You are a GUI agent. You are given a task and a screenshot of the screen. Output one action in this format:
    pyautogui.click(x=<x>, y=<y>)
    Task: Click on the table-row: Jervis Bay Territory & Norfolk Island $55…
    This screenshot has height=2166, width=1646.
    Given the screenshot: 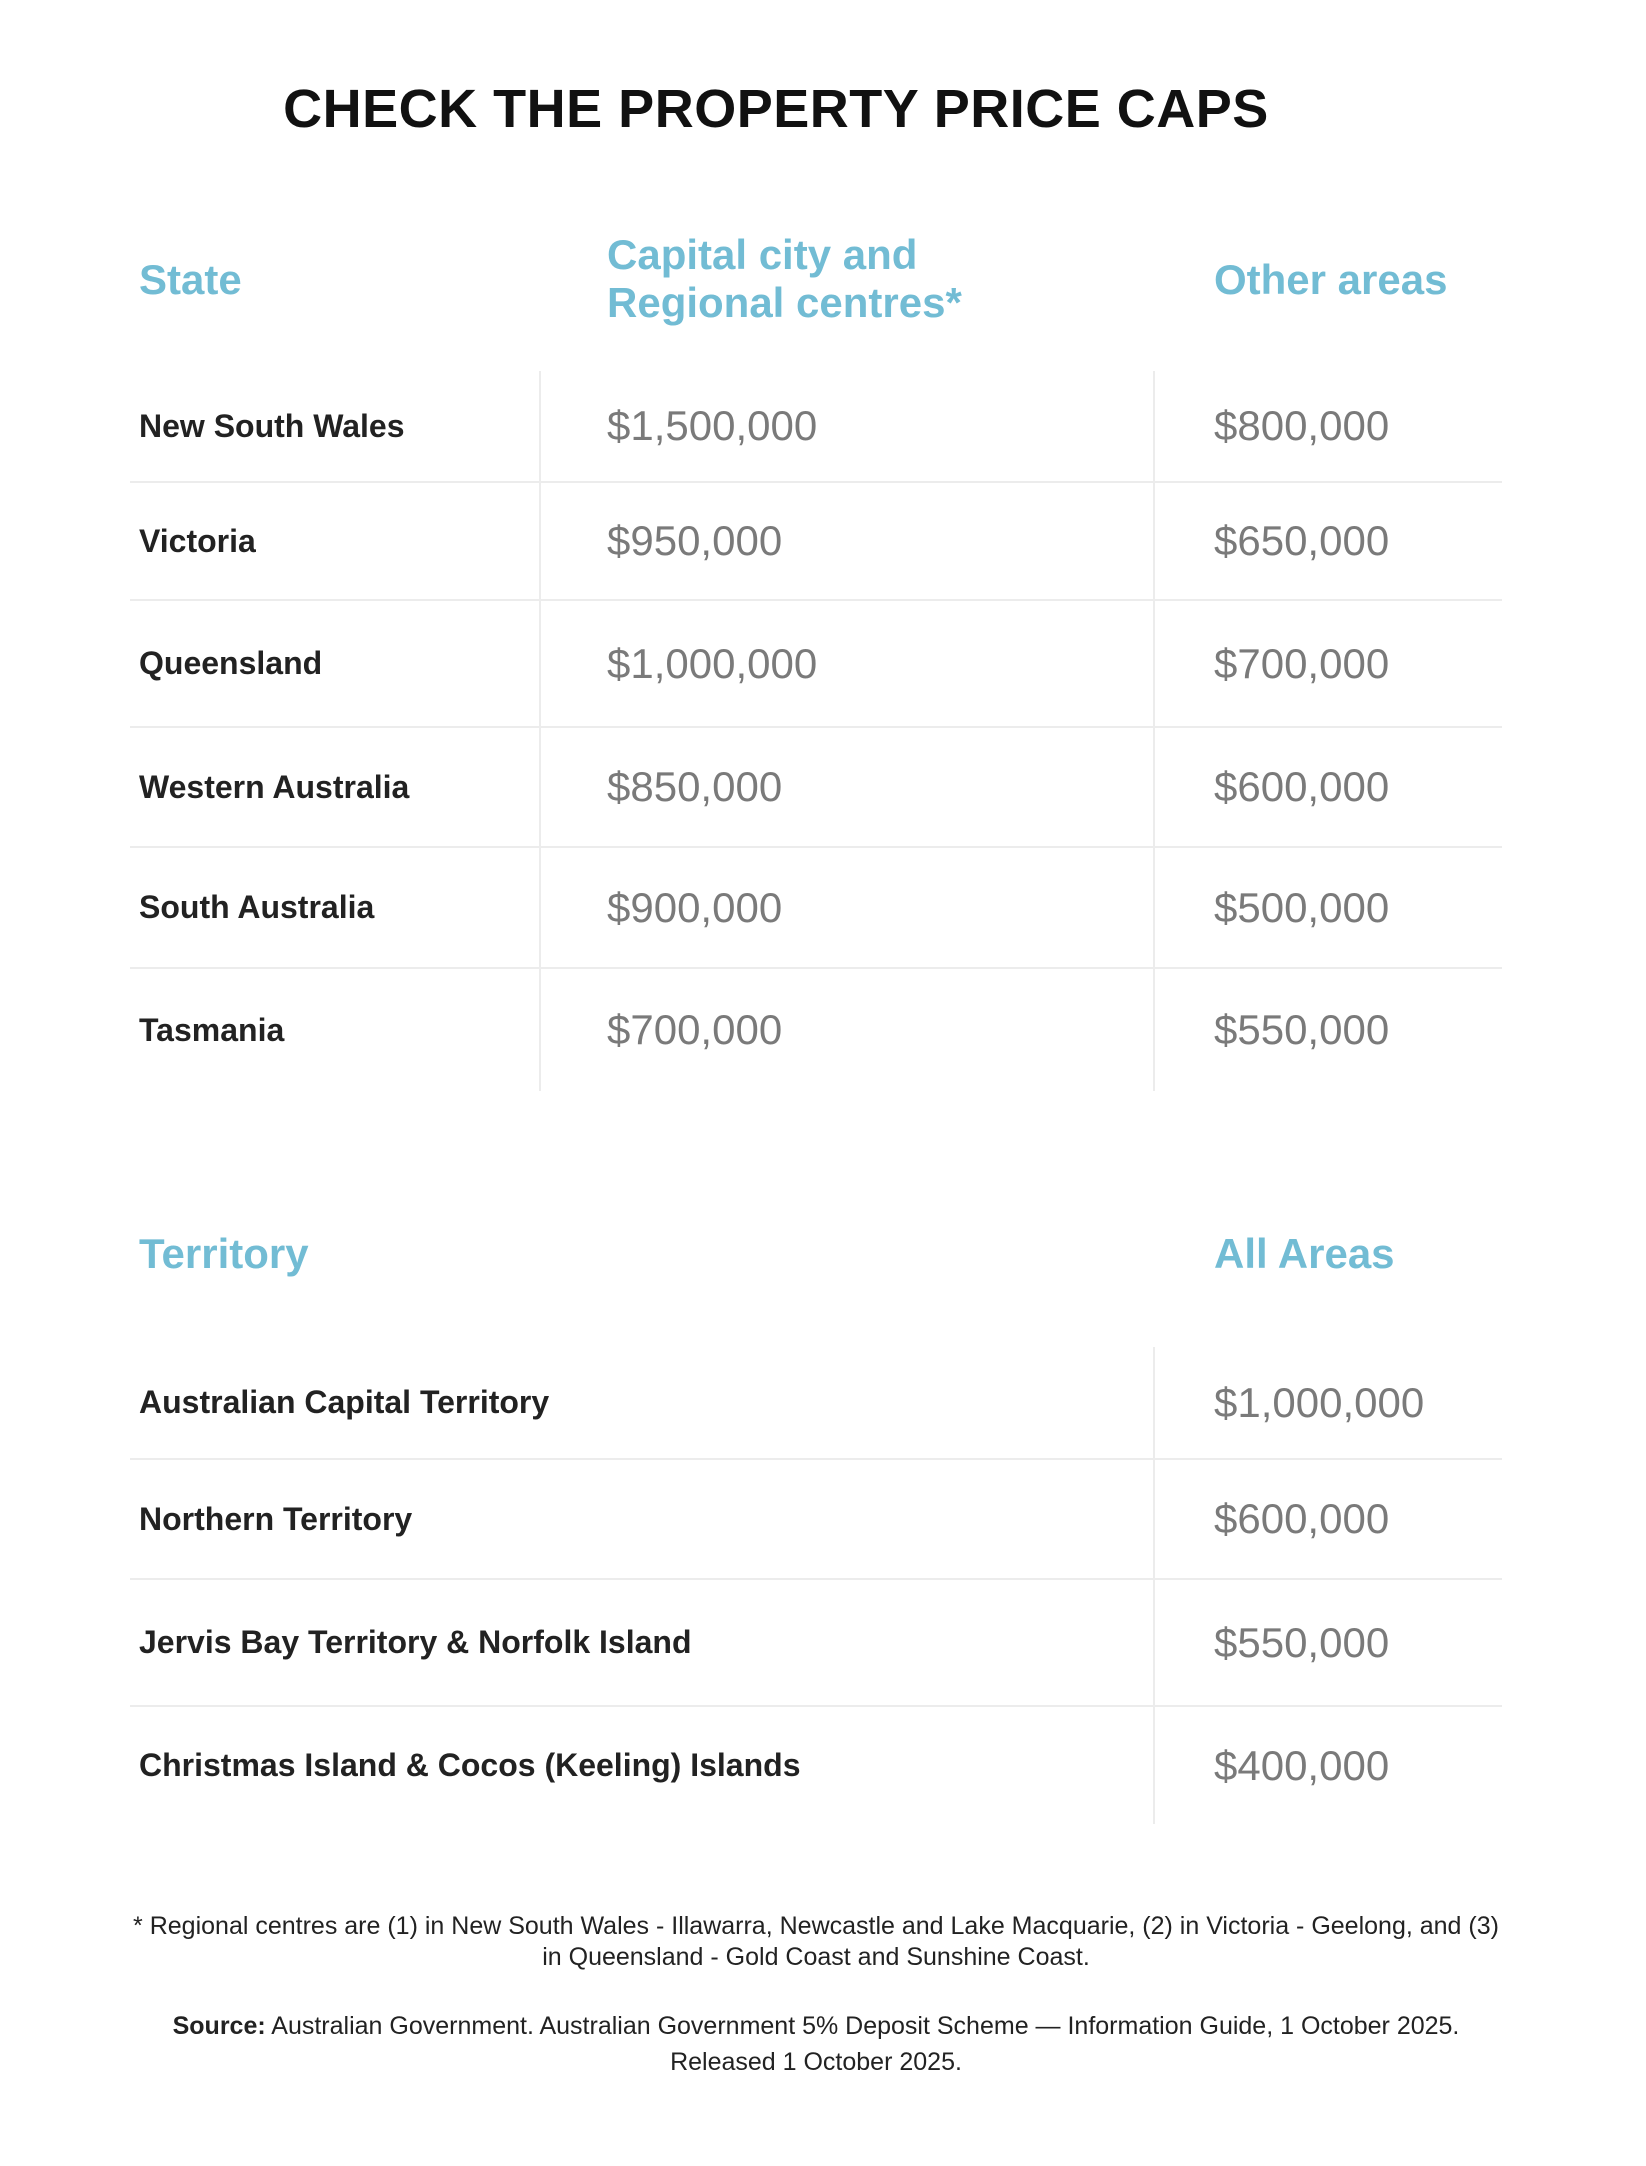 What is the action you would take?
    pyautogui.click(x=816, y=1643)
    